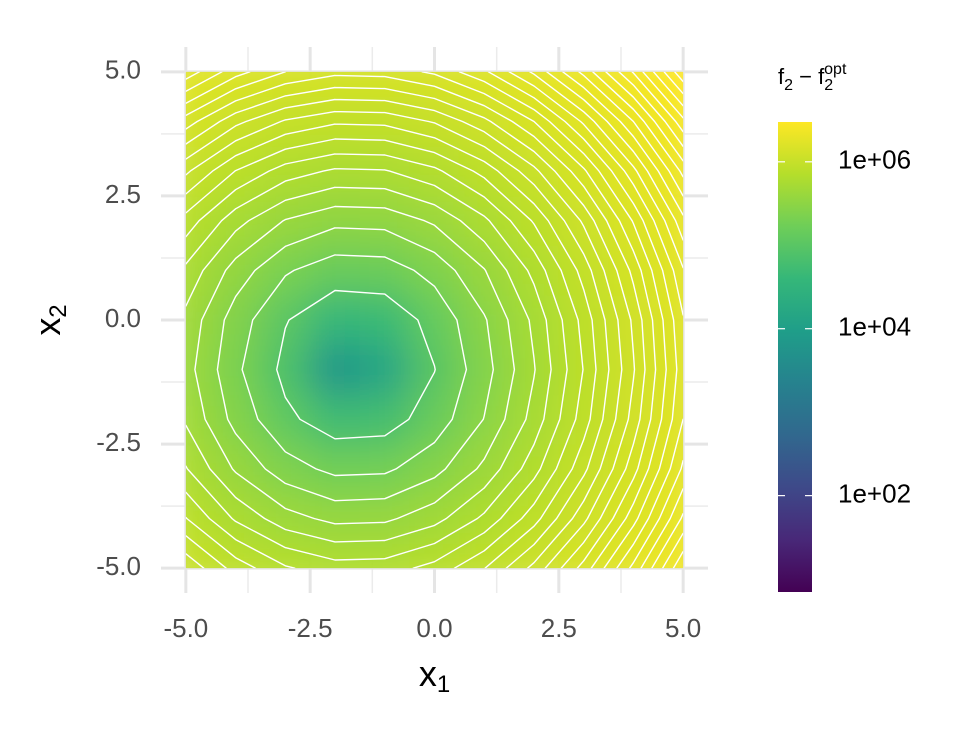 This screenshot has width=975, height=750. What do you see at coordinates (443, 684) in the screenshot?
I see `x-axis-title-sub: 1` at bounding box center [443, 684].